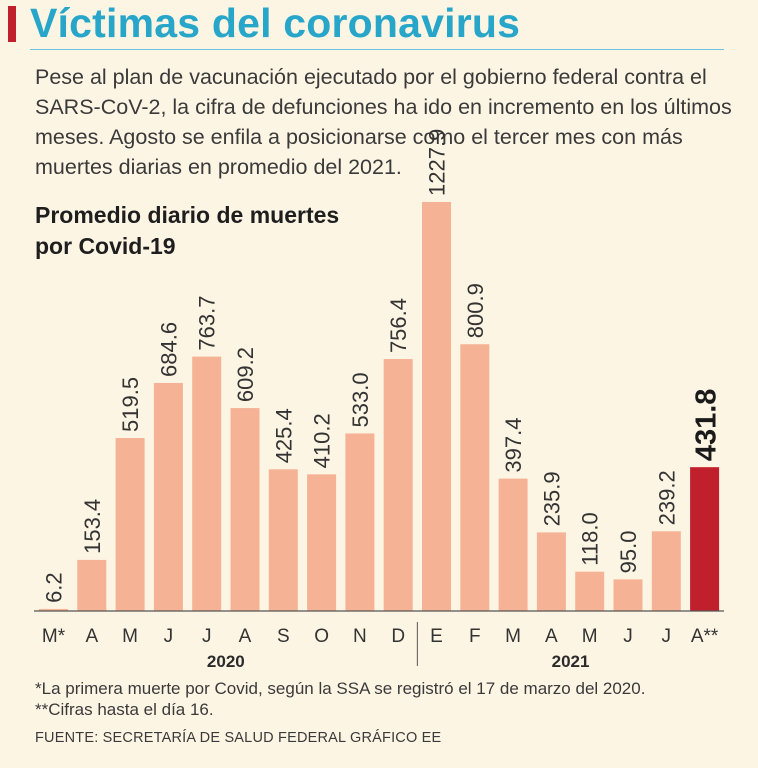  I want to click on year-label: 2021, so click(571, 661).